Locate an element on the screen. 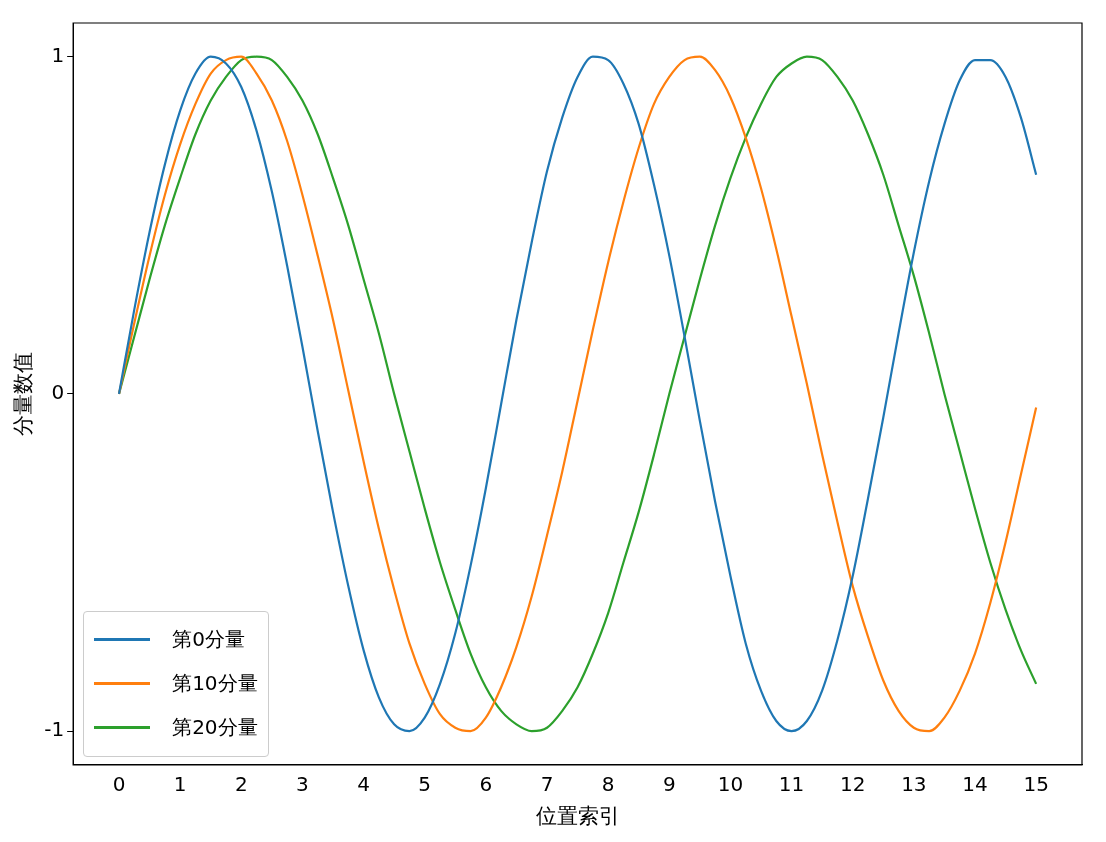 This screenshot has height=842, width=1106. y-tick-label: 0 is located at coordinates (58, 392).